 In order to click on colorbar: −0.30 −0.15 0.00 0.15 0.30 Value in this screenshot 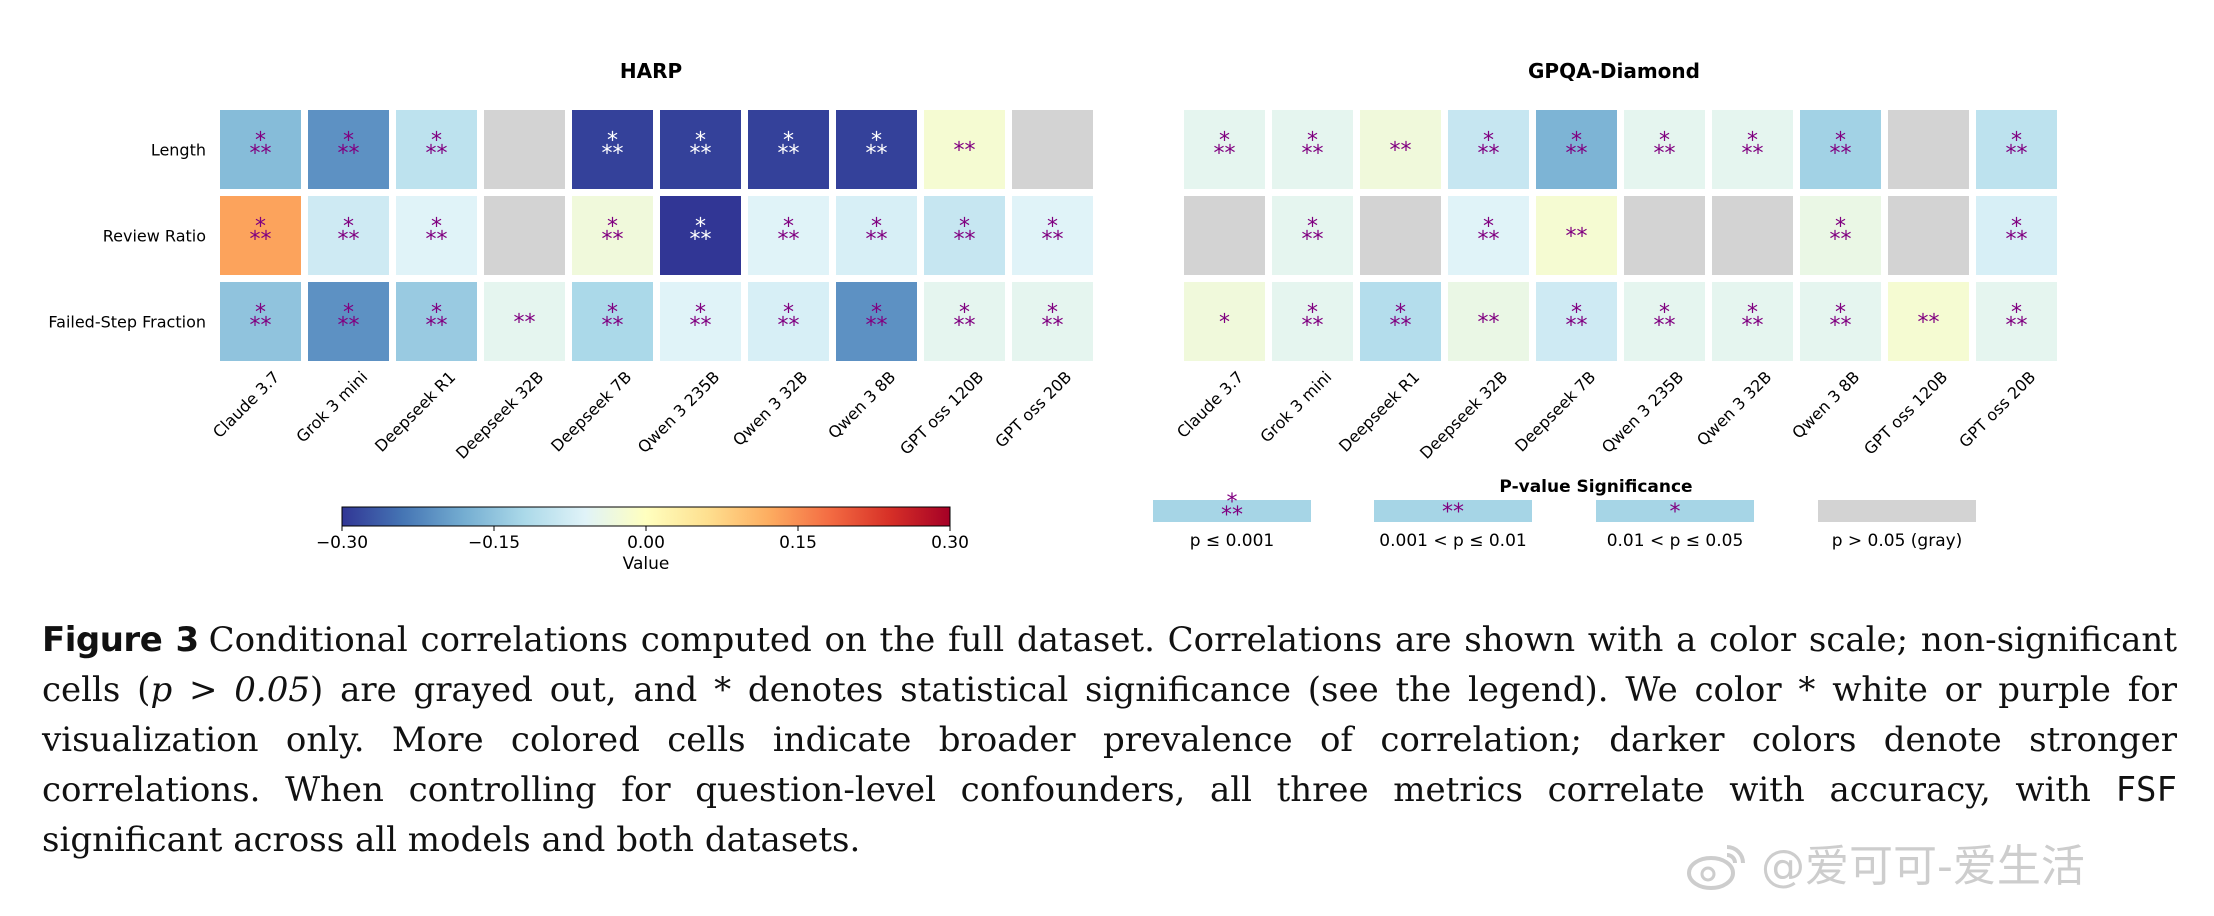, I will do `click(642, 540)`.